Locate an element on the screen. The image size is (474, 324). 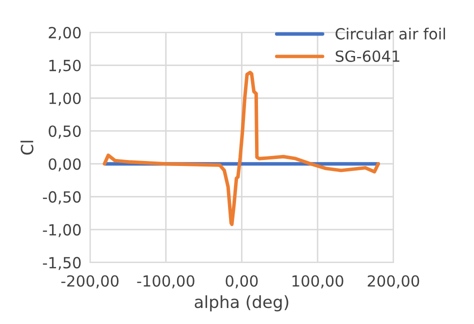
legend-label: Circular air foil is located at coordinates (390, 34).